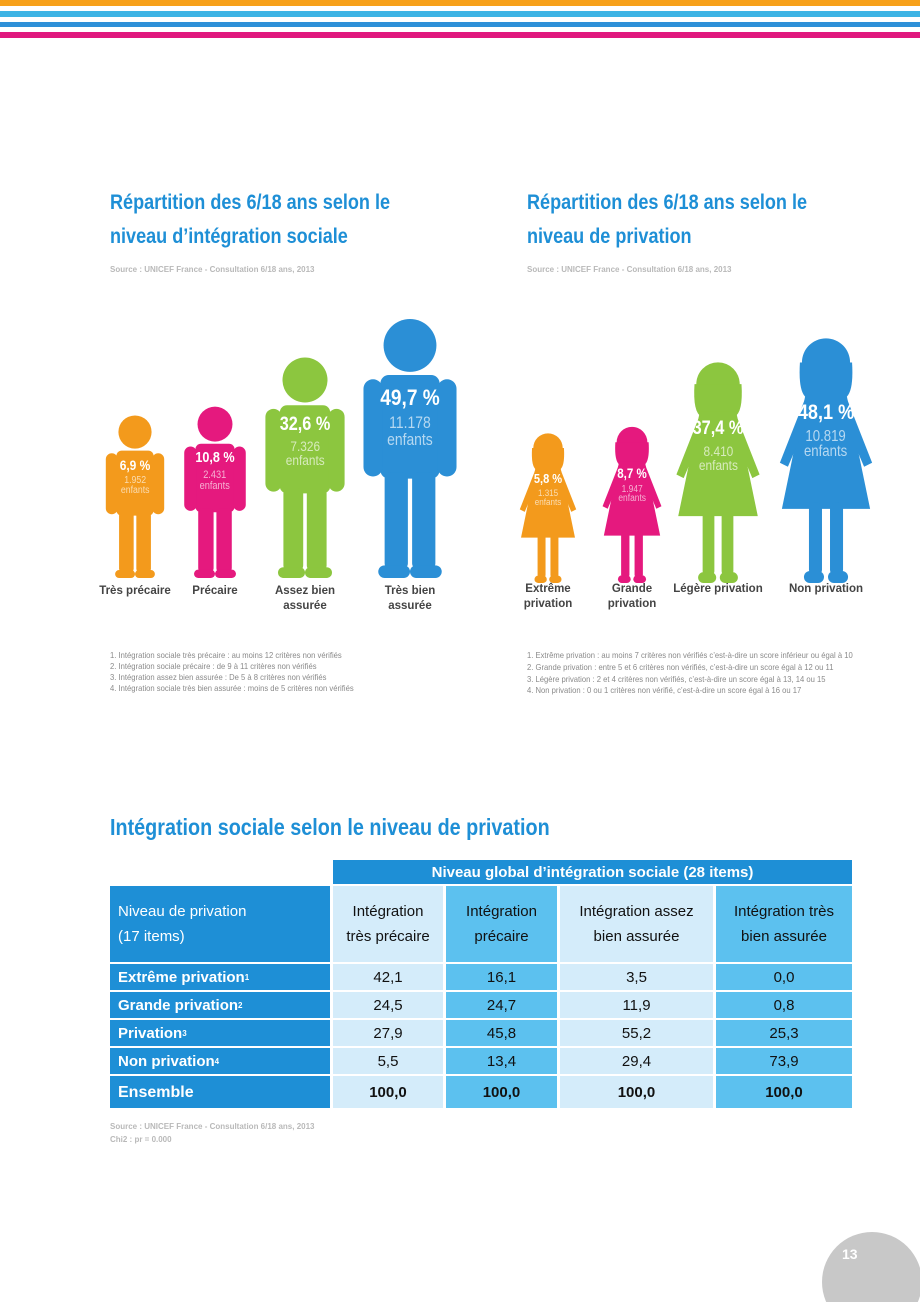 The image size is (920, 1302). Describe the element at coordinates (240, 1005) in the screenshot. I see `row-note: 2` at that location.